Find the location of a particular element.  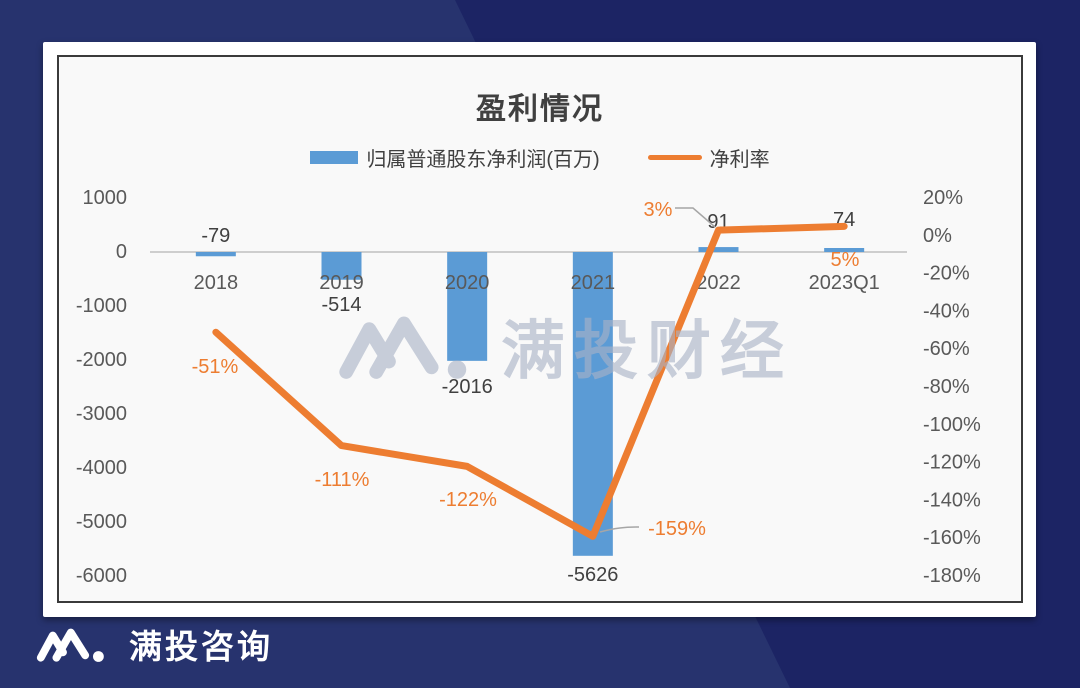

right-axis-tick: -20% is located at coordinates (946, 274).